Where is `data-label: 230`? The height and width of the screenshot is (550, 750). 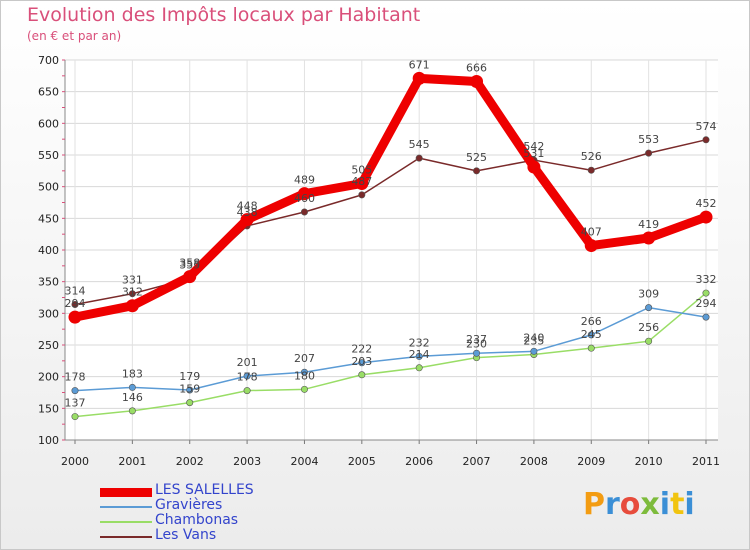
data-label: 230 is located at coordinates (476, 344).